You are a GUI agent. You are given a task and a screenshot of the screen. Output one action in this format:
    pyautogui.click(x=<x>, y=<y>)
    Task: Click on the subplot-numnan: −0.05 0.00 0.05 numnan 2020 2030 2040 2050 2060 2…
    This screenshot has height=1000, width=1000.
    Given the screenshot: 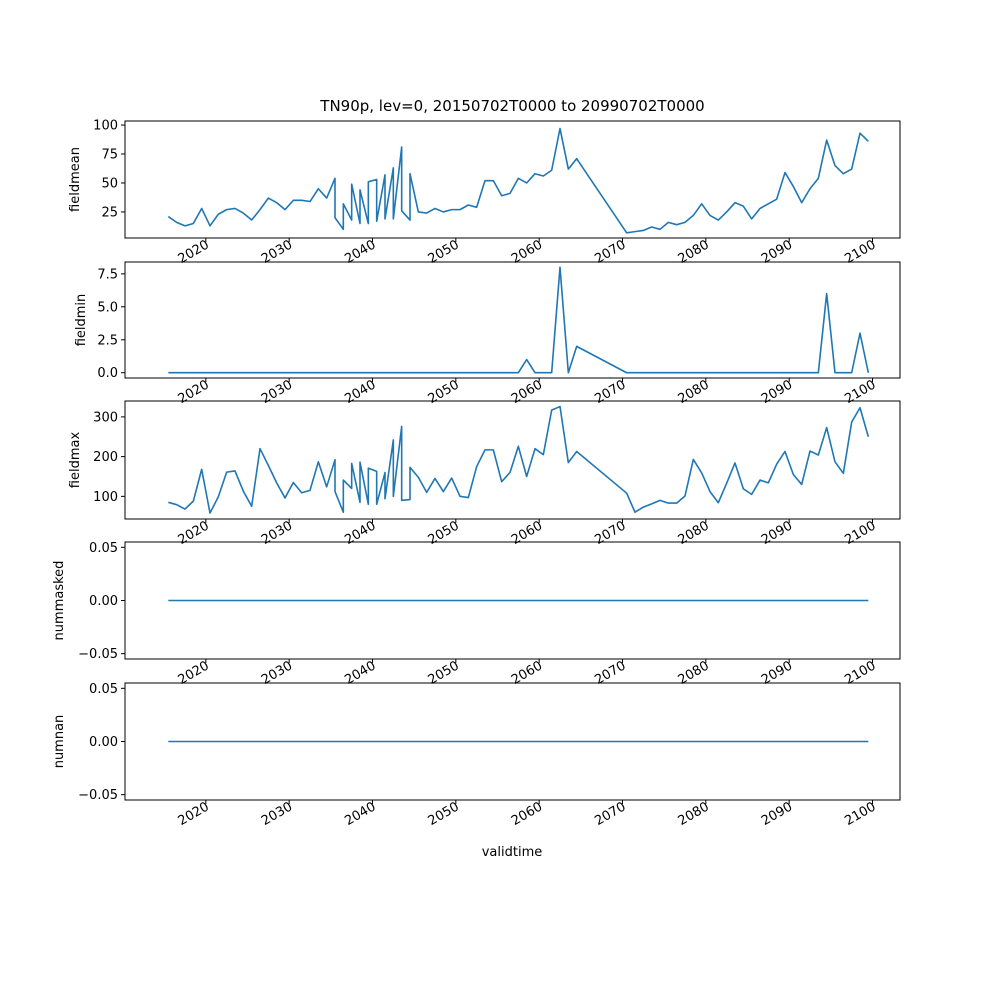 What is the action you would take?
    pyautogui.click(x=476, y=755)
    